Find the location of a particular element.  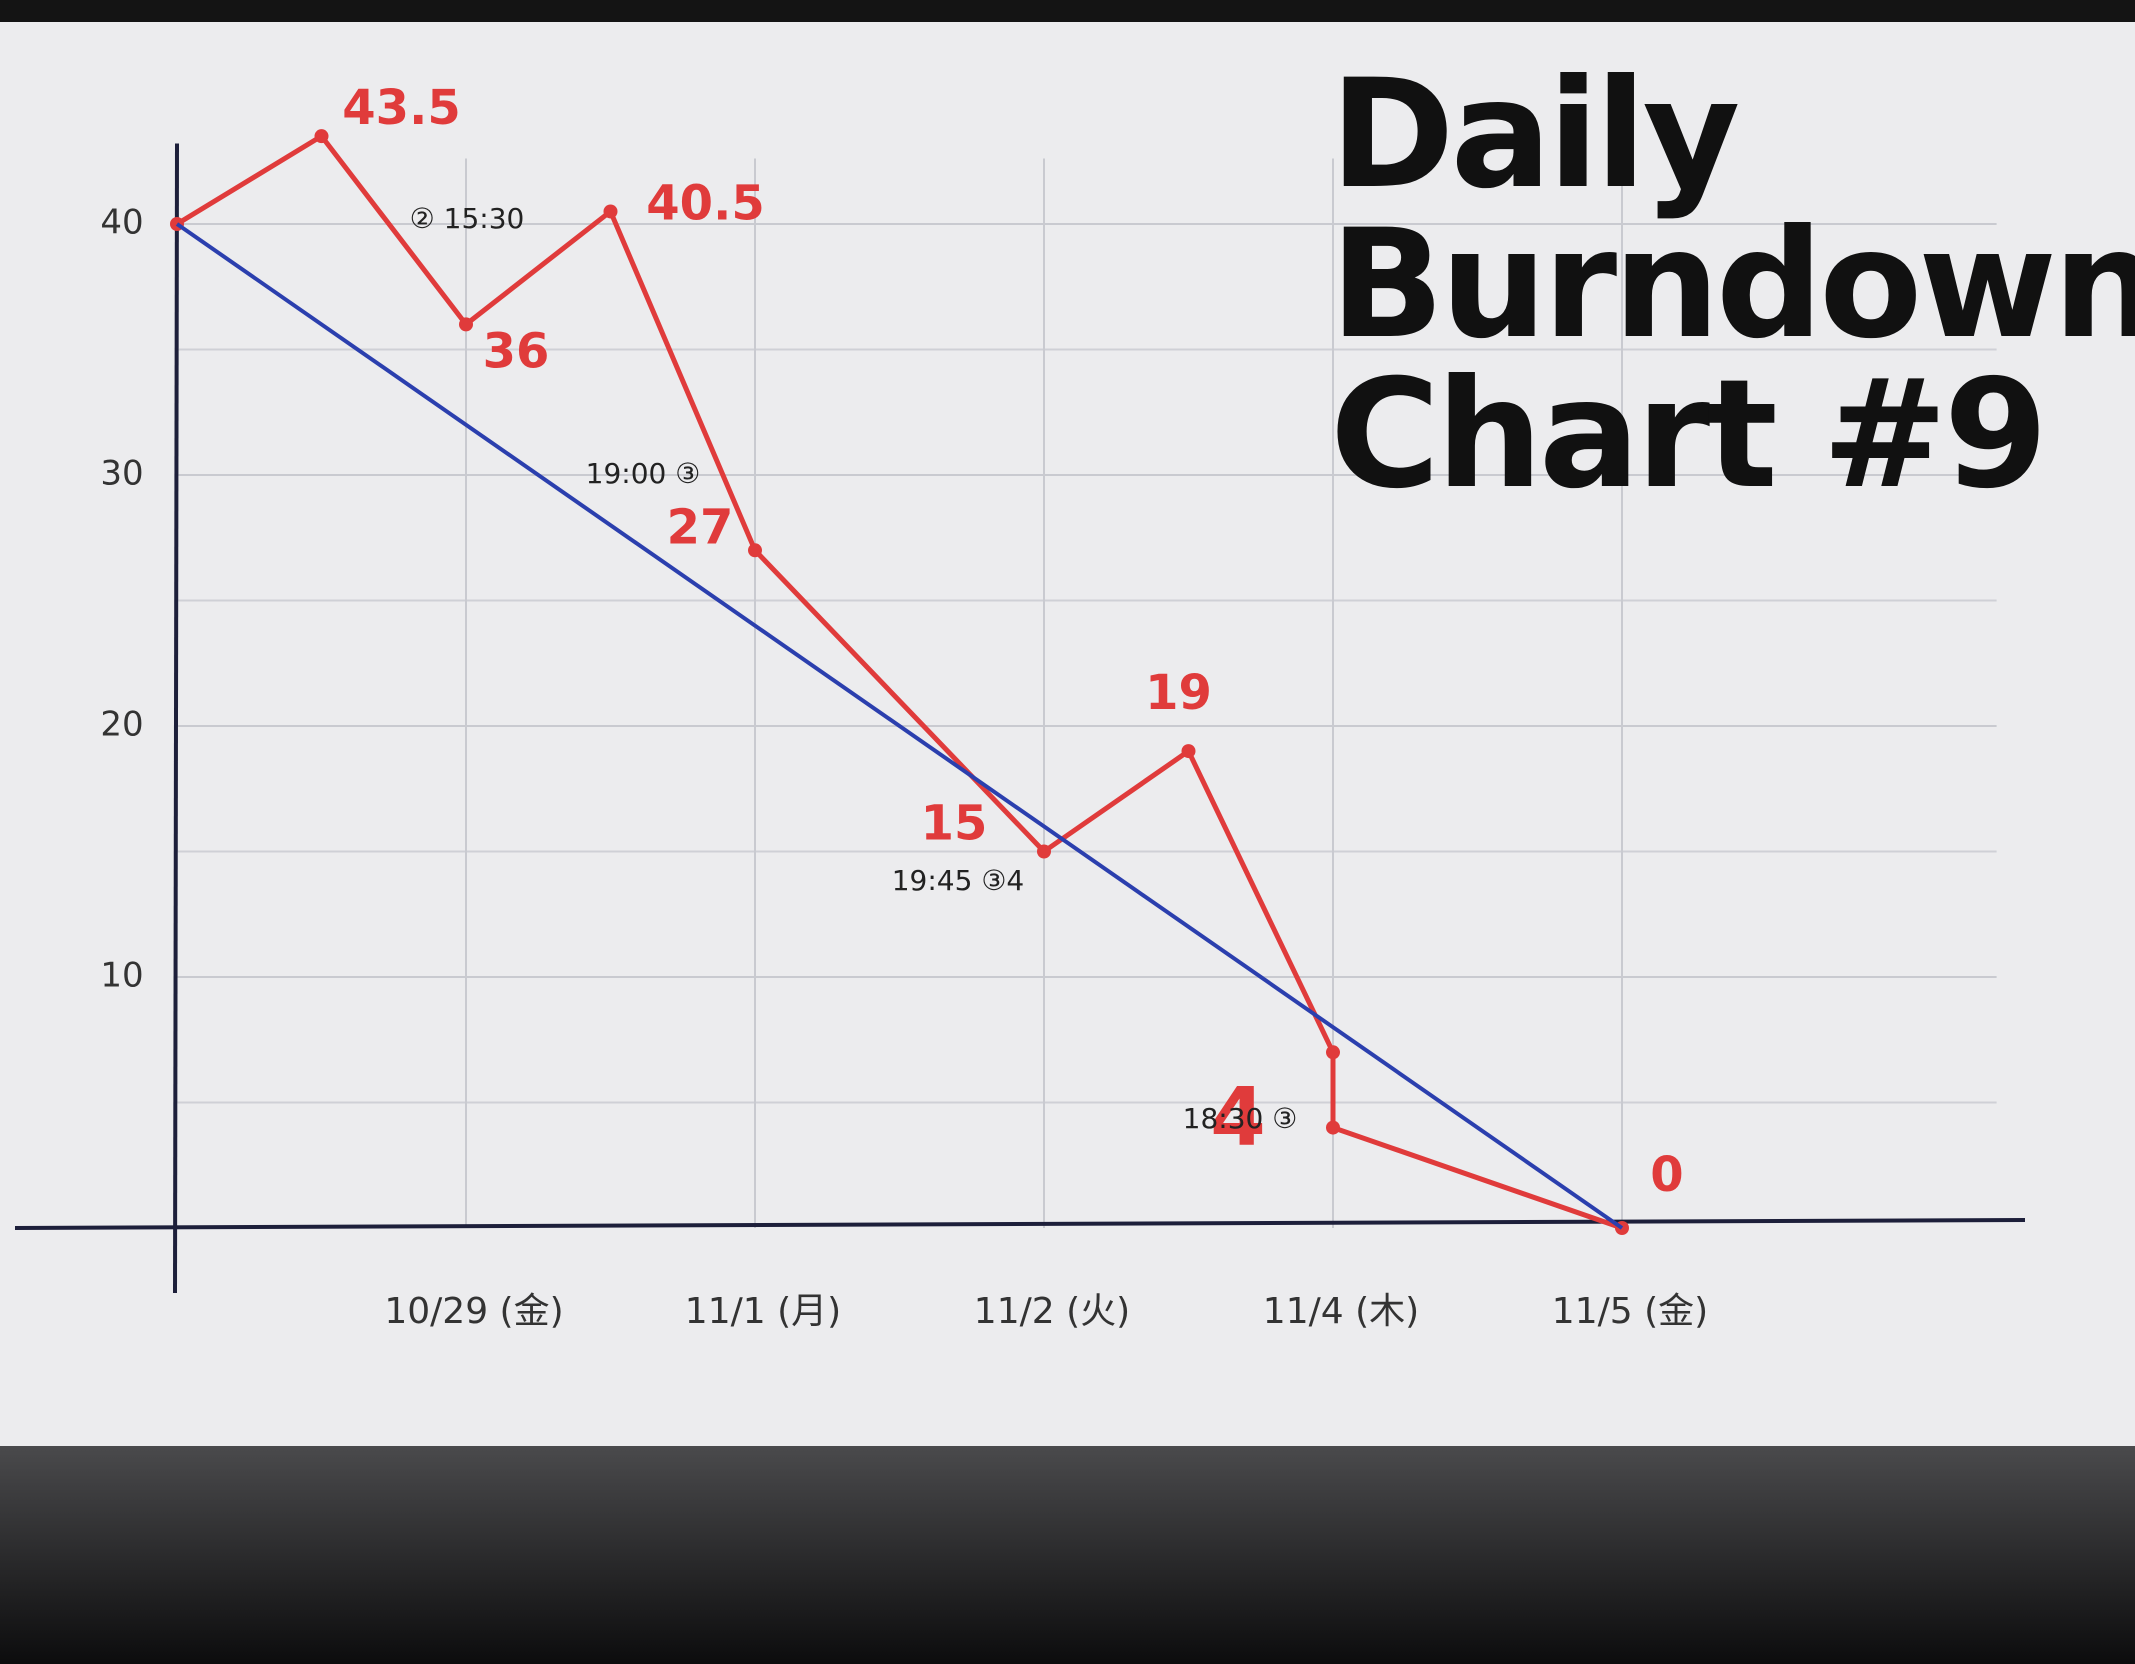

y-tick-label: 10 is located at coordinates (121, 976).